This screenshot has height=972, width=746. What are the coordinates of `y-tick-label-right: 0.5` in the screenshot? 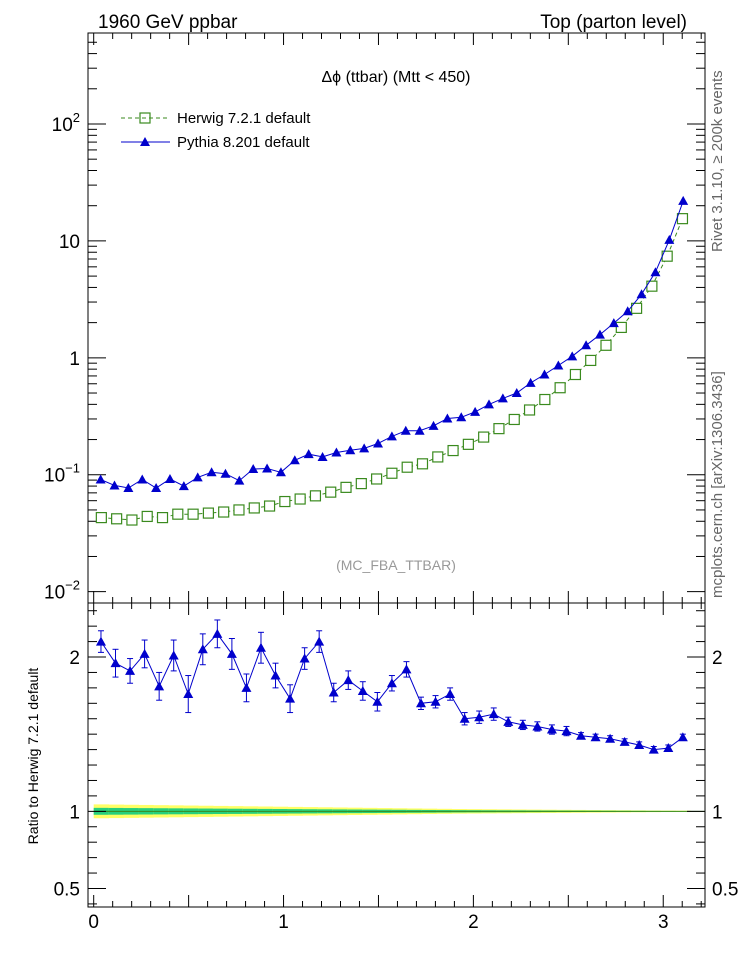 It's located at (725, 889).